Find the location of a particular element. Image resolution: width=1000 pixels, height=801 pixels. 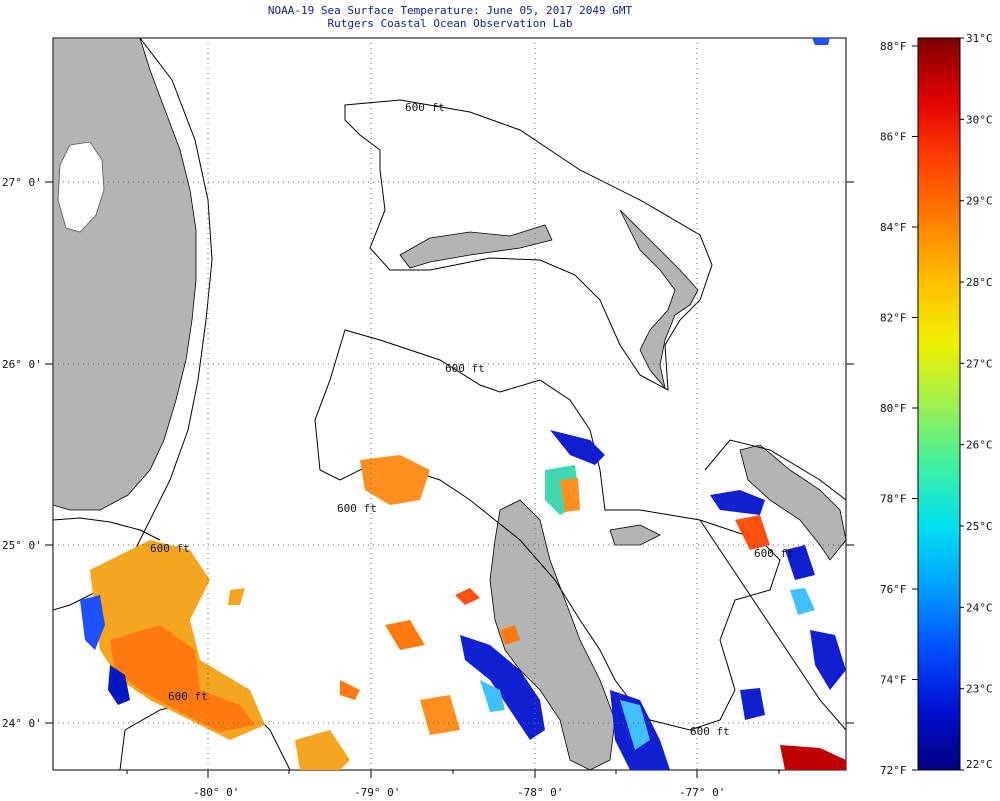

colorbar-f-label: 78°F is located at coordinates (893, 499).